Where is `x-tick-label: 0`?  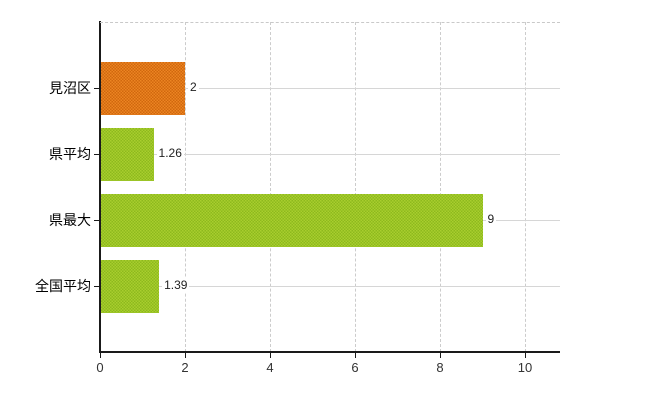
x-tick-label: 0 is located at coordinates (100, 367).